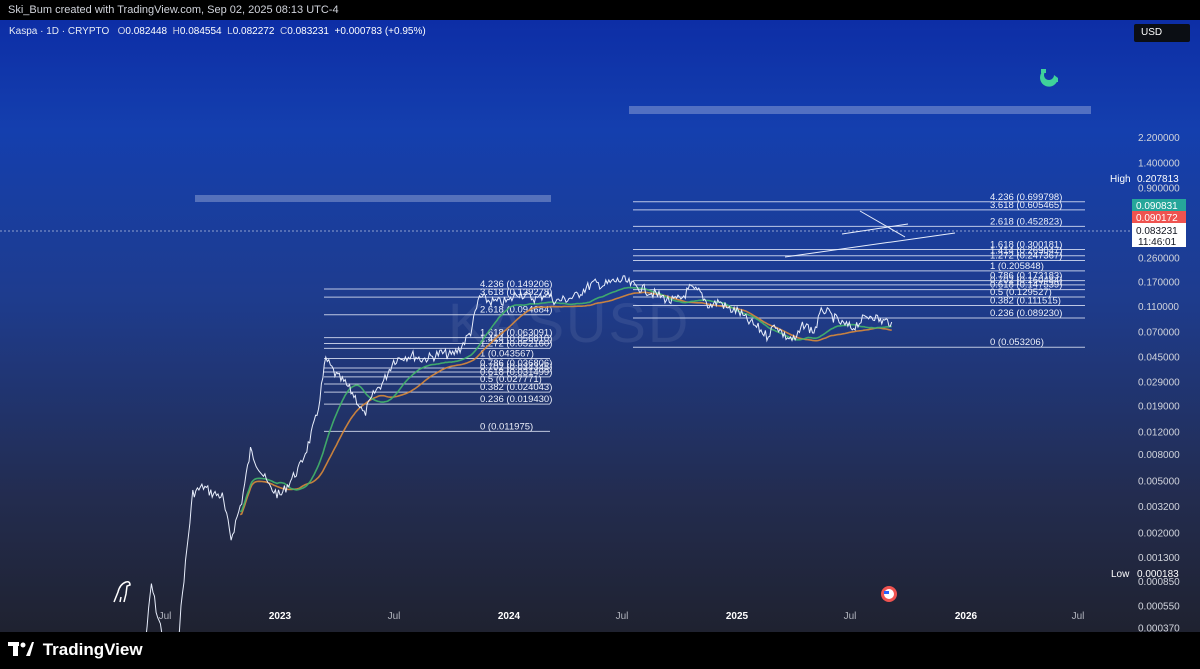  What do you see at coordinates (1159, 455) in the screenshot?
I see `y-tick-label: 0.008000` at bounding box center [1159, 455].